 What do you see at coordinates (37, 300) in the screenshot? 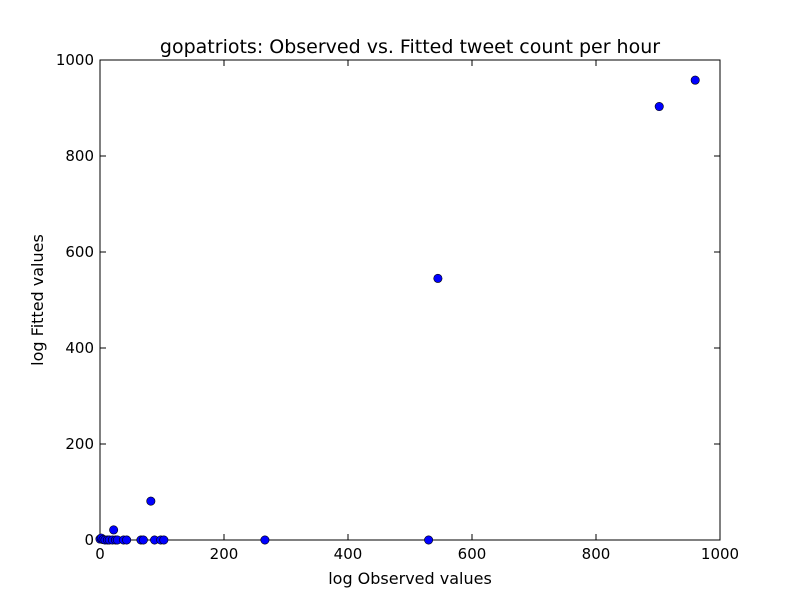
I see `y-axis-label: log Fitted values` at bounding box center [37, 300].